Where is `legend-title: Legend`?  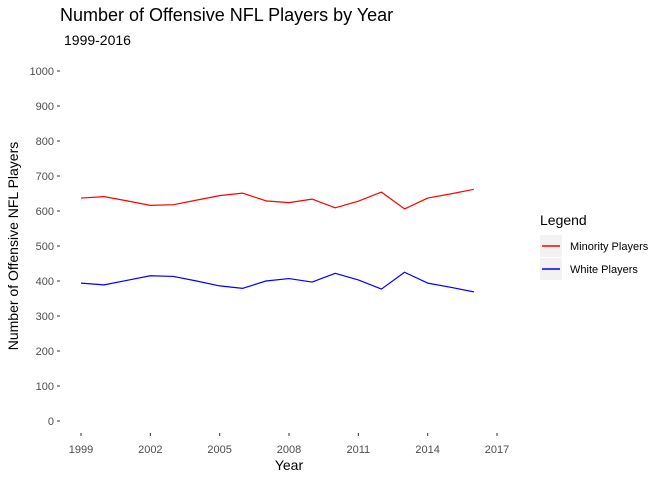 legend-title: Legend is located at coordinates (563, 220).